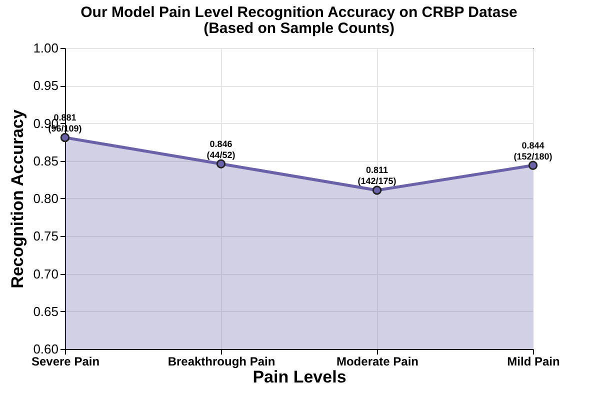 This screenshot has width=603, height=397. What do you see at coordinates (299, 377) in the screenshot?
I see `x-axis-title: Pain Levels` at bounding box center [299, 377].